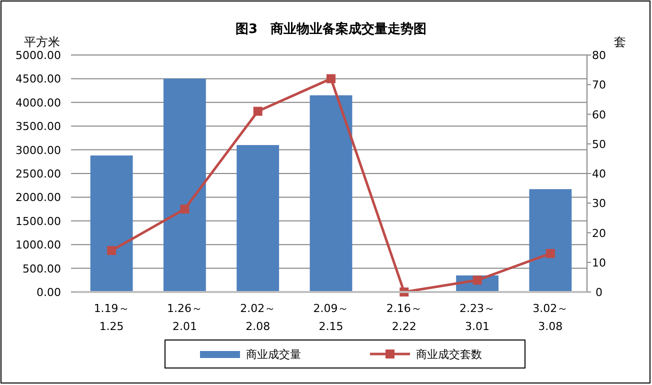 The image size is (652, 385). Describe the element at coordinates (38, 127) in the screenshot. I see `y-tick-label: 3500.00` at that location.